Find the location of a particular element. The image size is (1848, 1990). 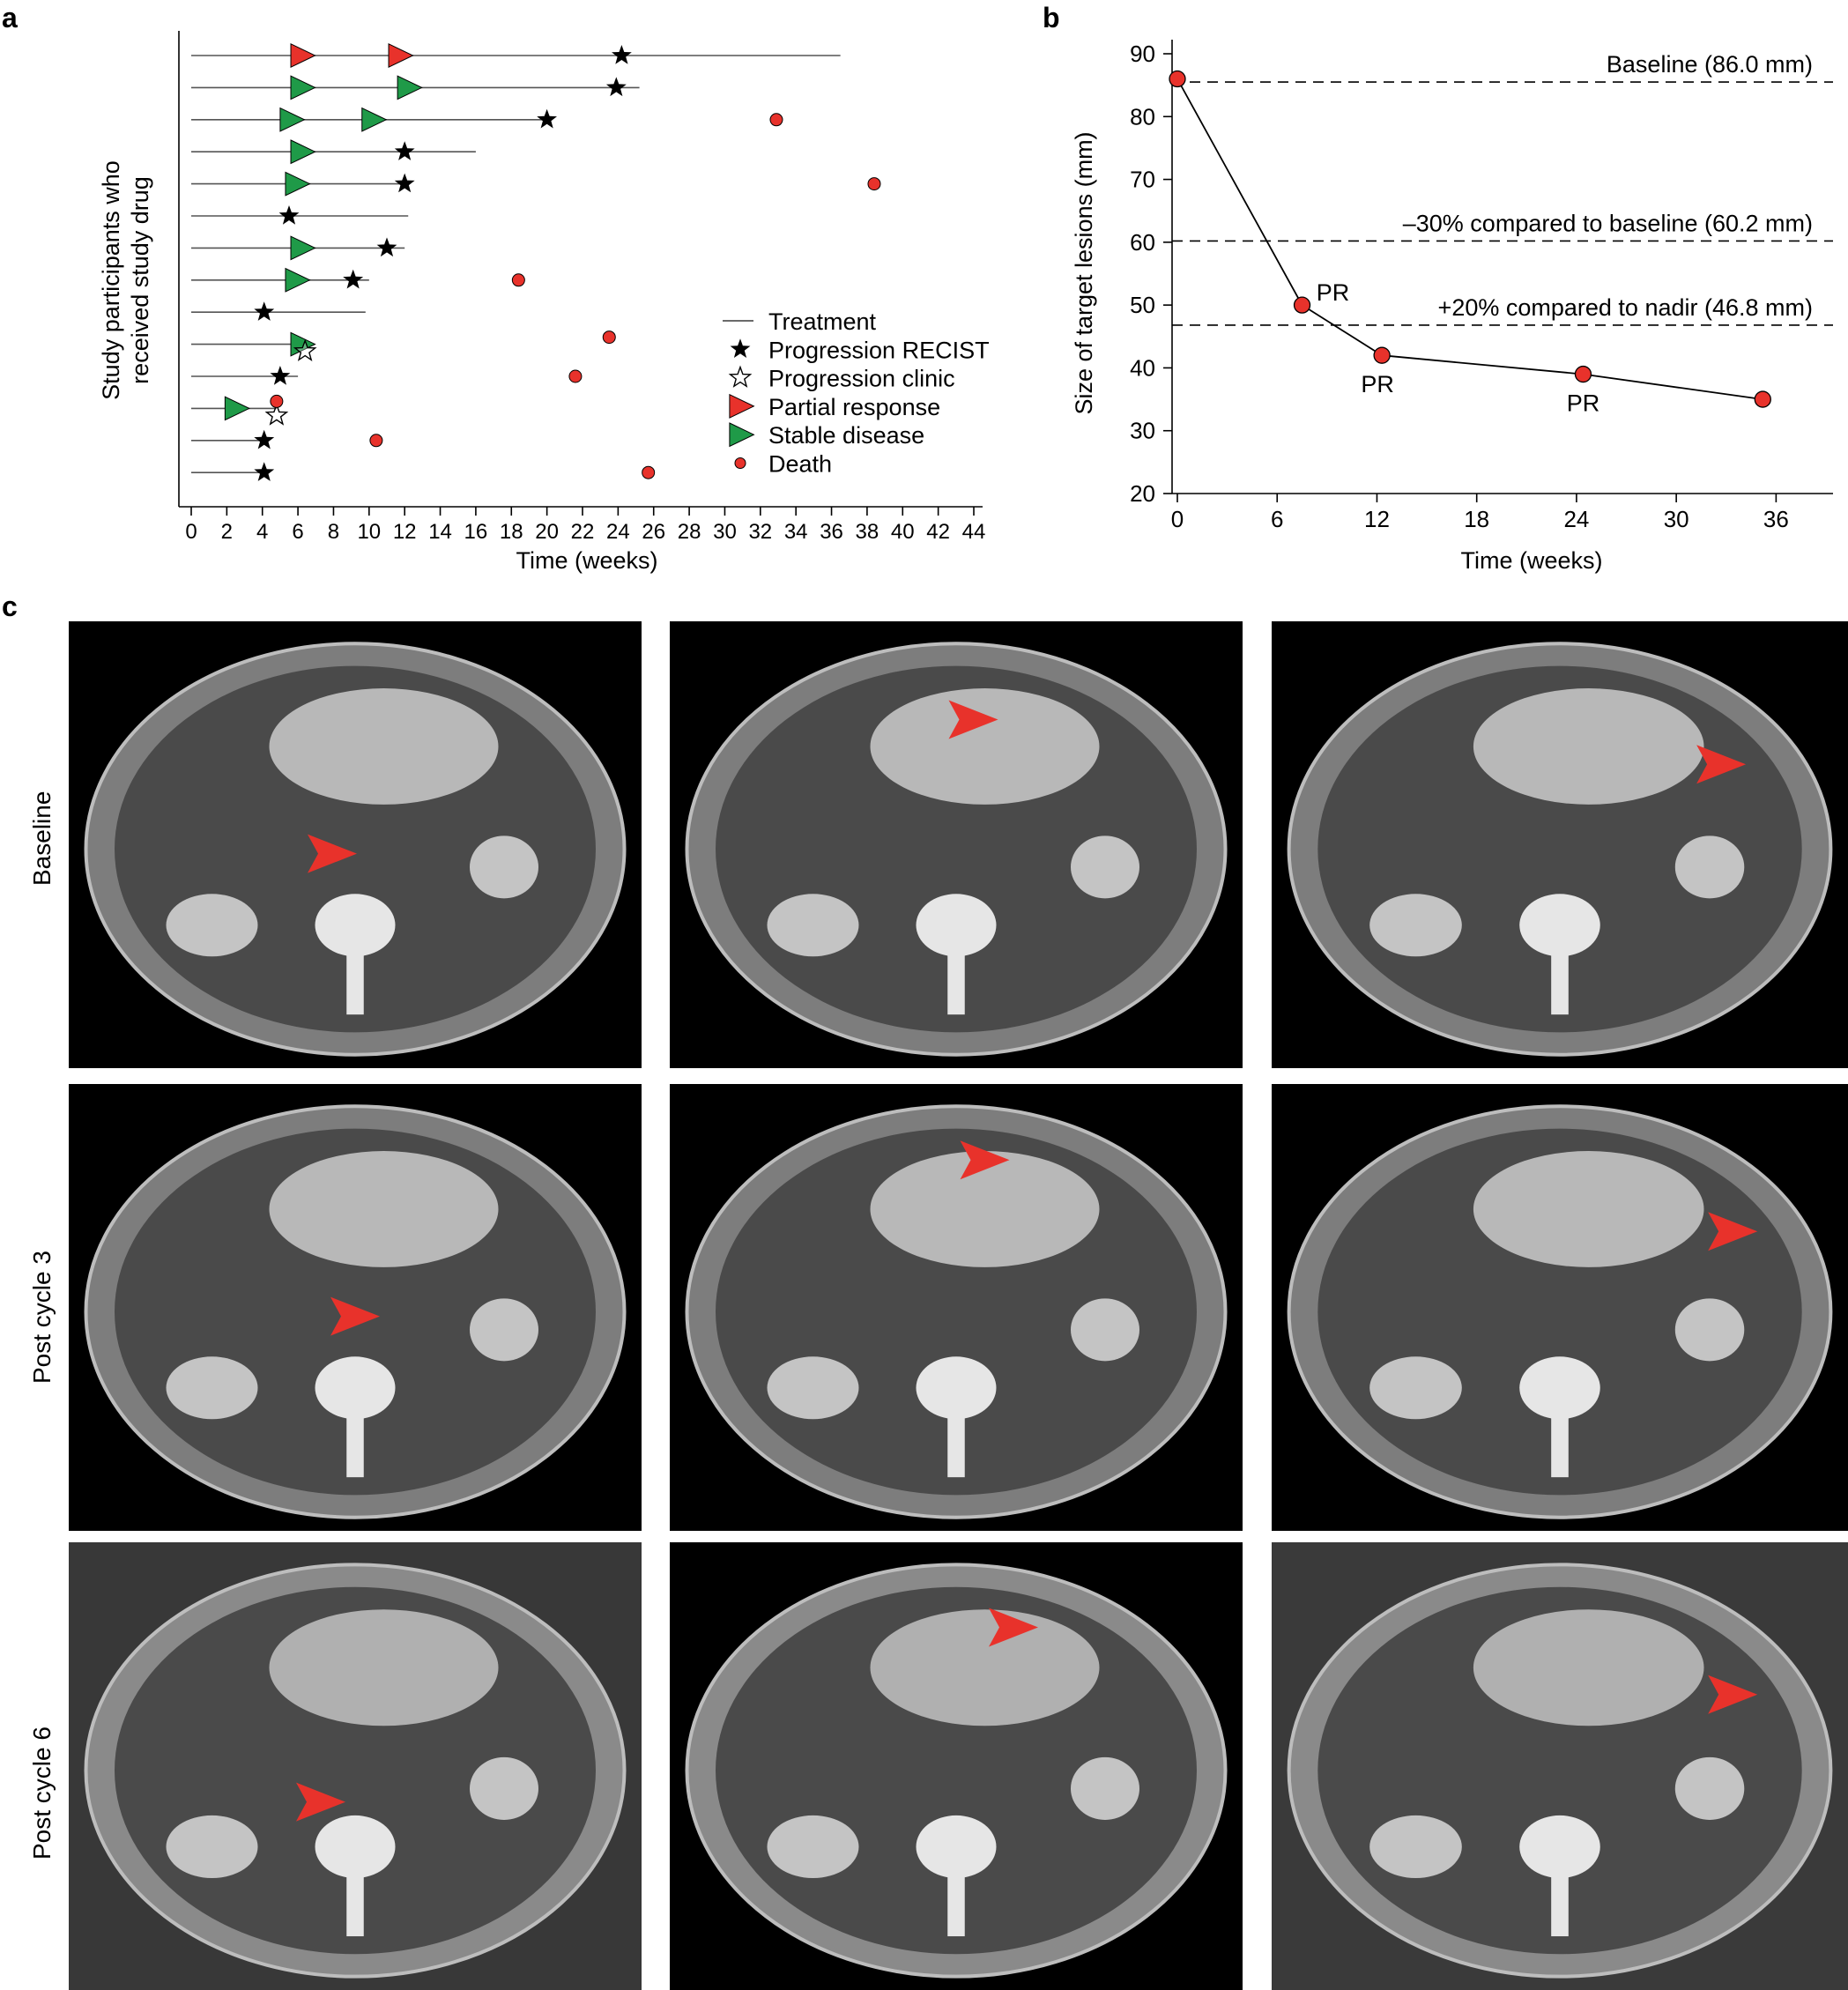

x-tick-label: 28 is located at coordinates (689, 532).